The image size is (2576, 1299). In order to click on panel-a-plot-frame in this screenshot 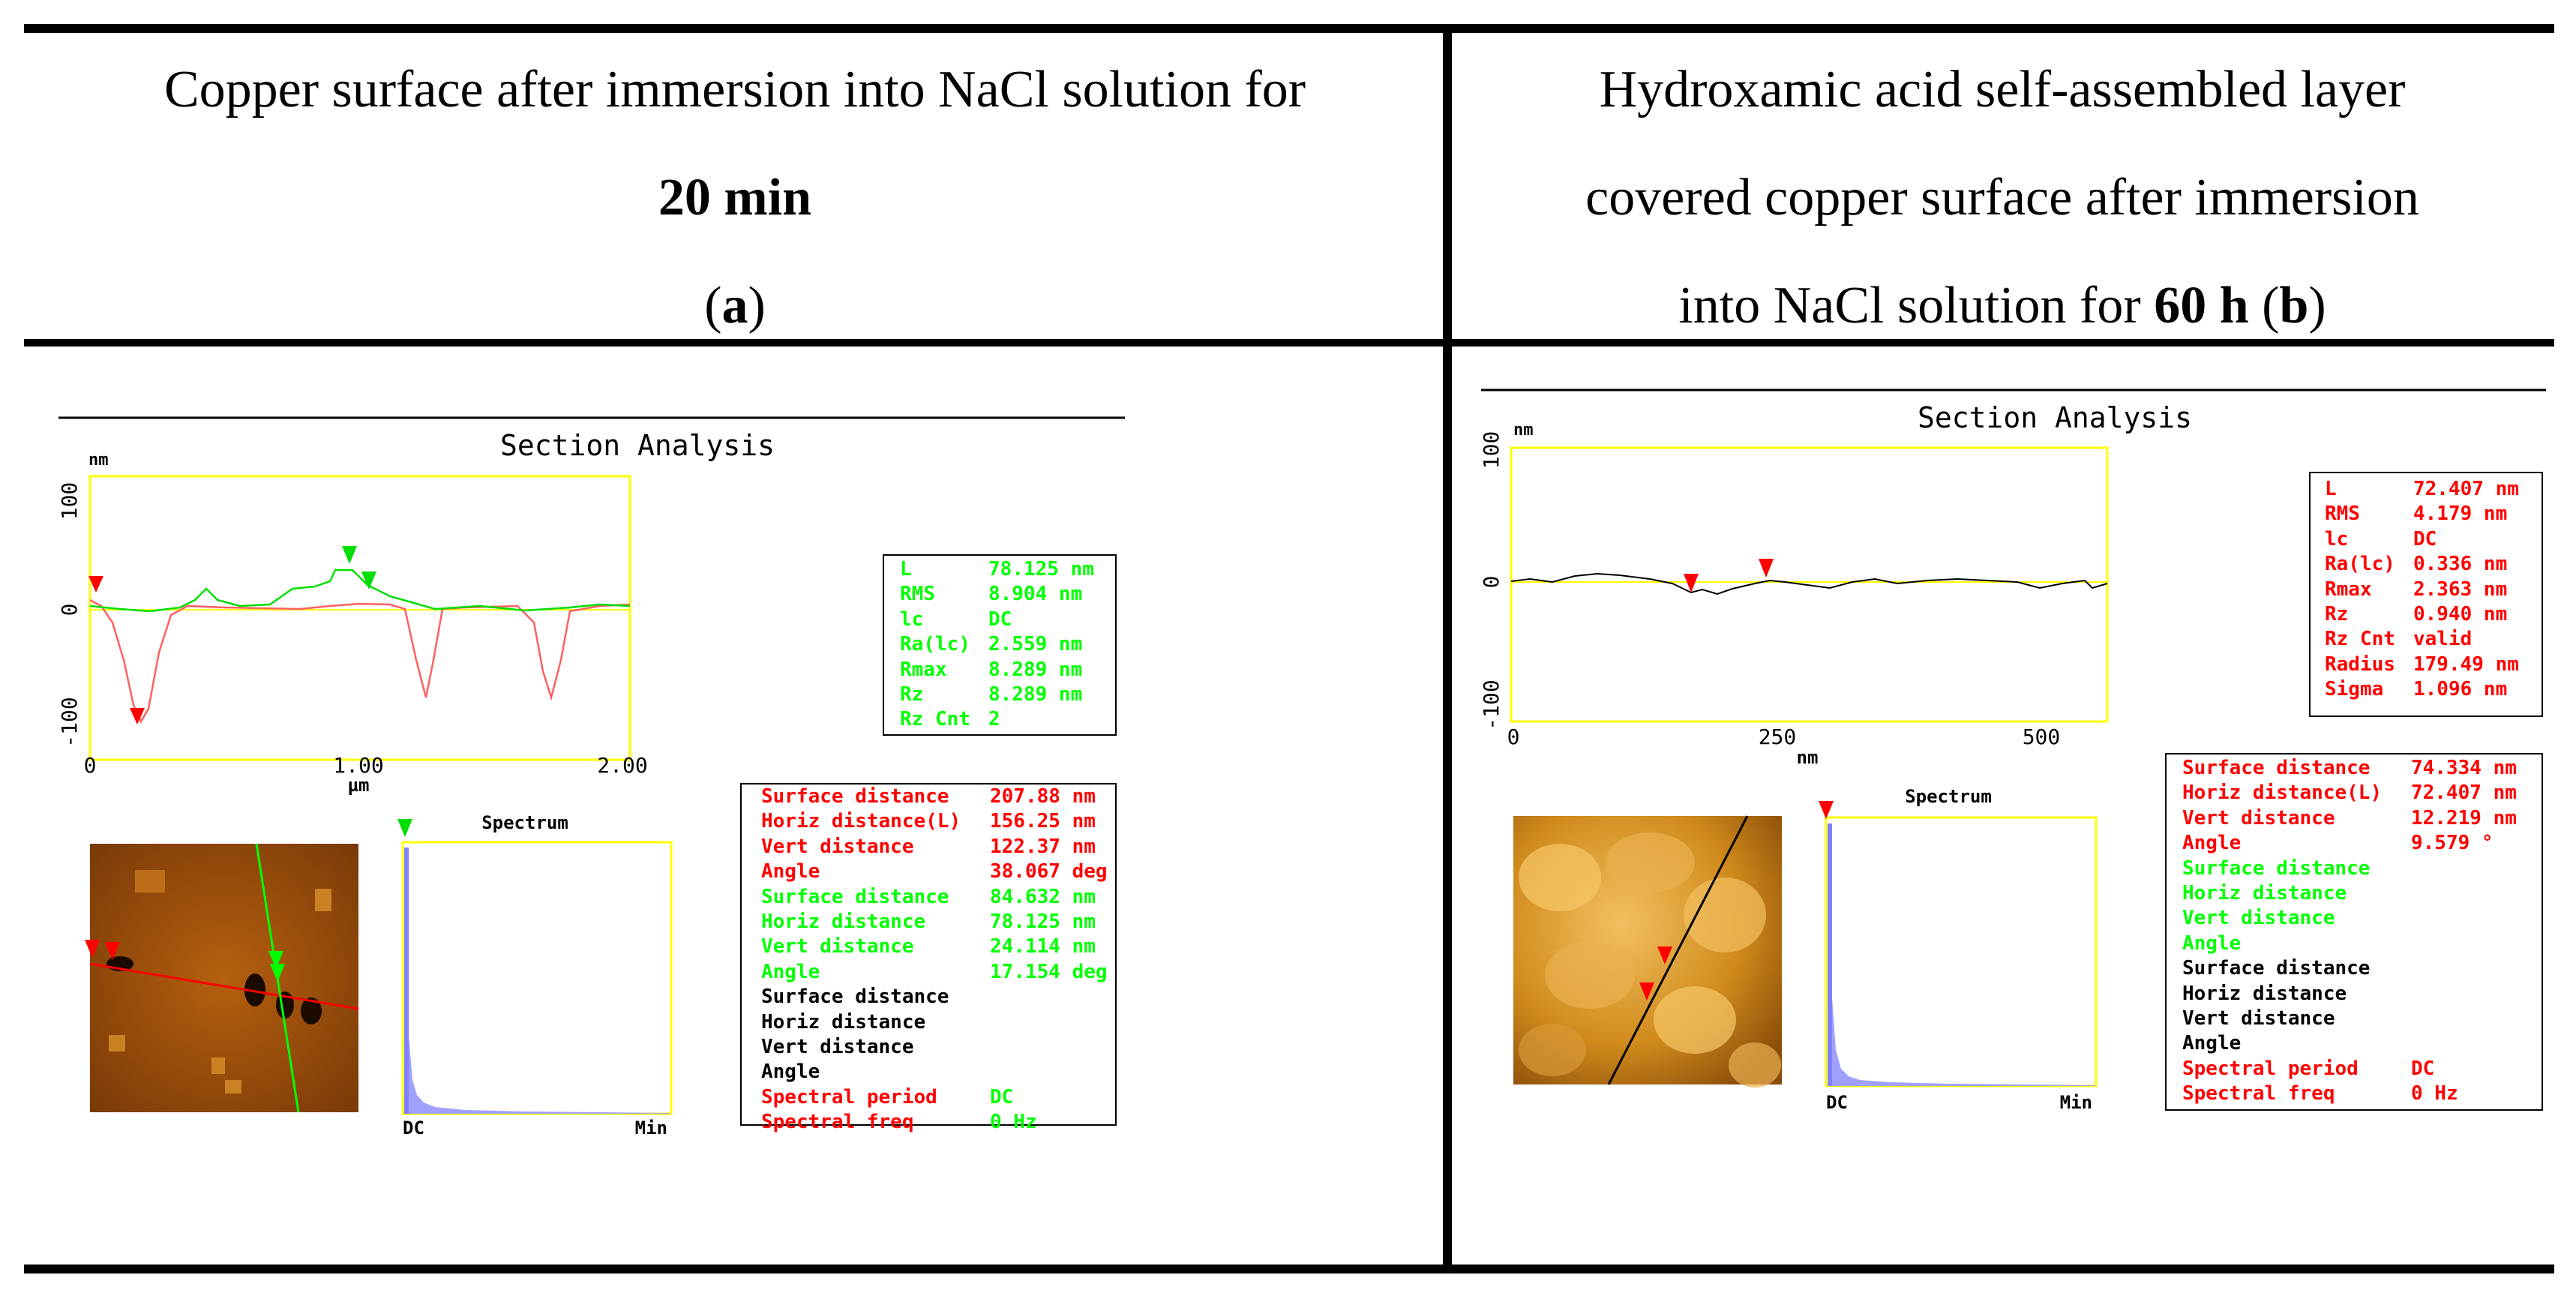, I will do `click(360, 618)`.